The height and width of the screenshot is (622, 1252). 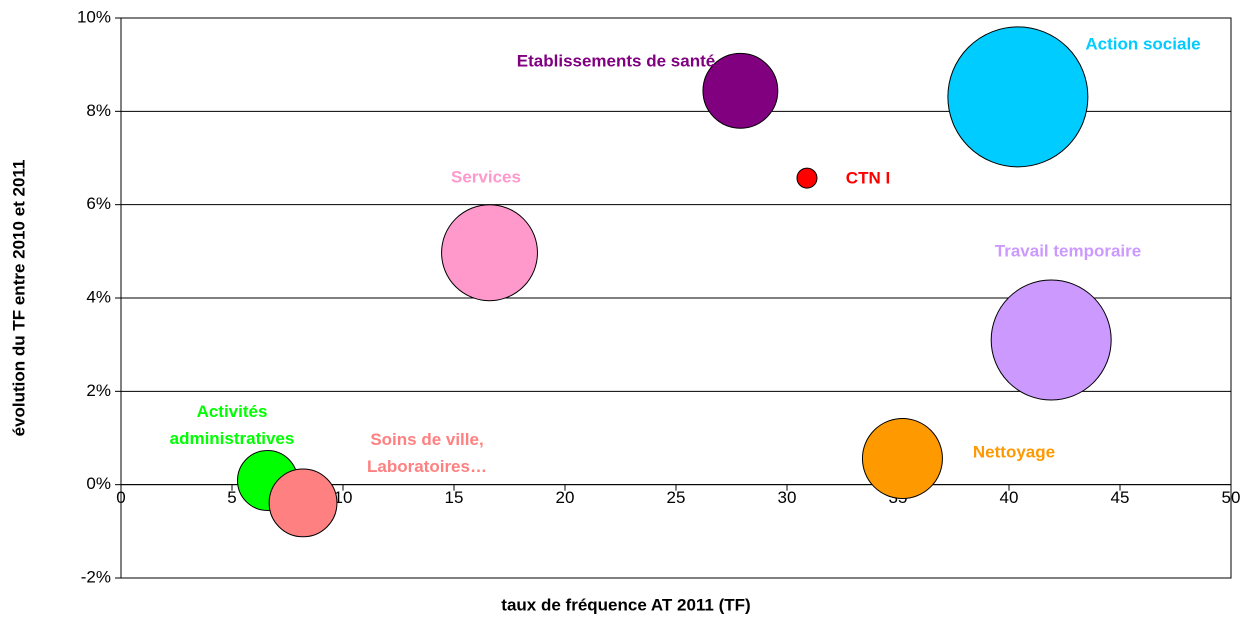 I want to click on bubble-label: CTN I, so click(x=868, y=178).